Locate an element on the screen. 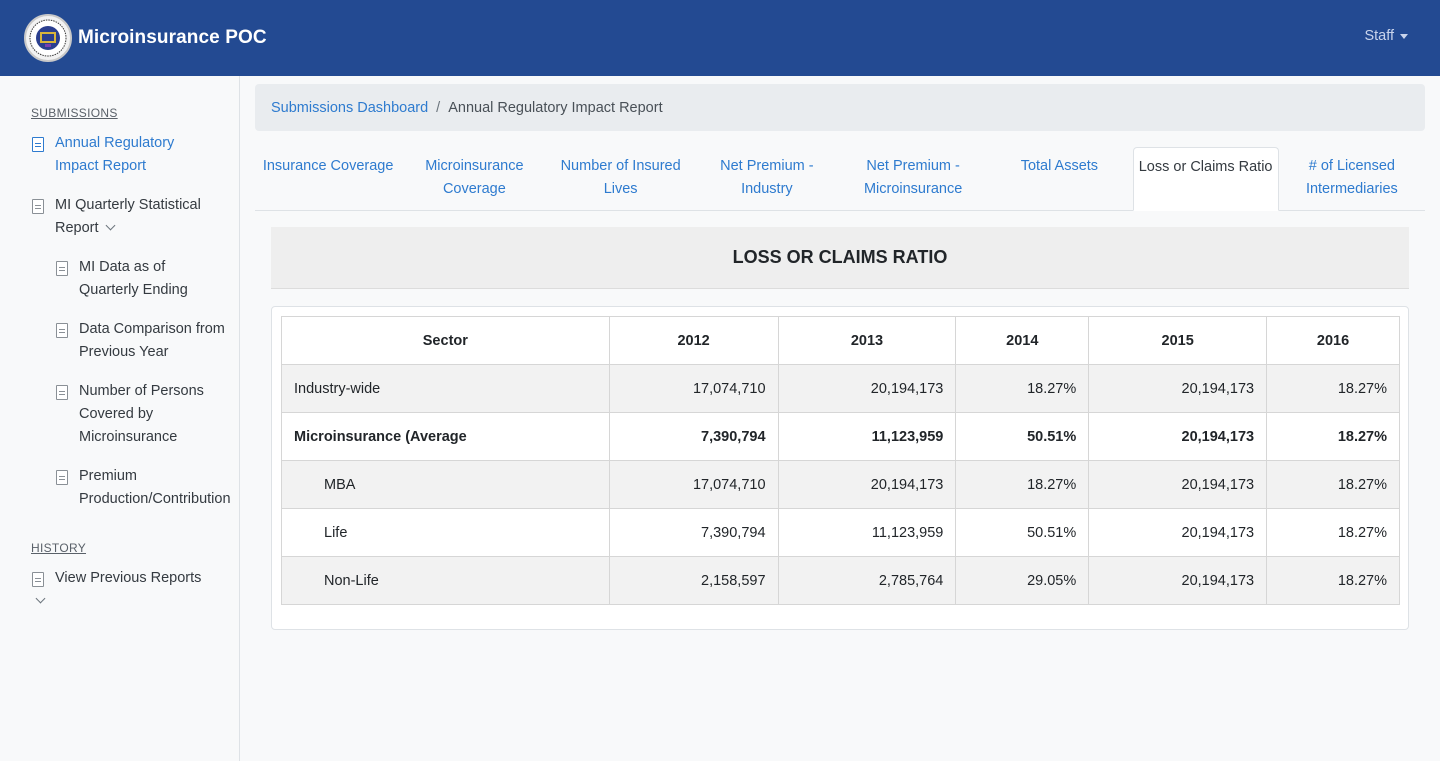 The image size is (1440, 761). table-cell: 29.05% is located at coordinates (1022, 580).